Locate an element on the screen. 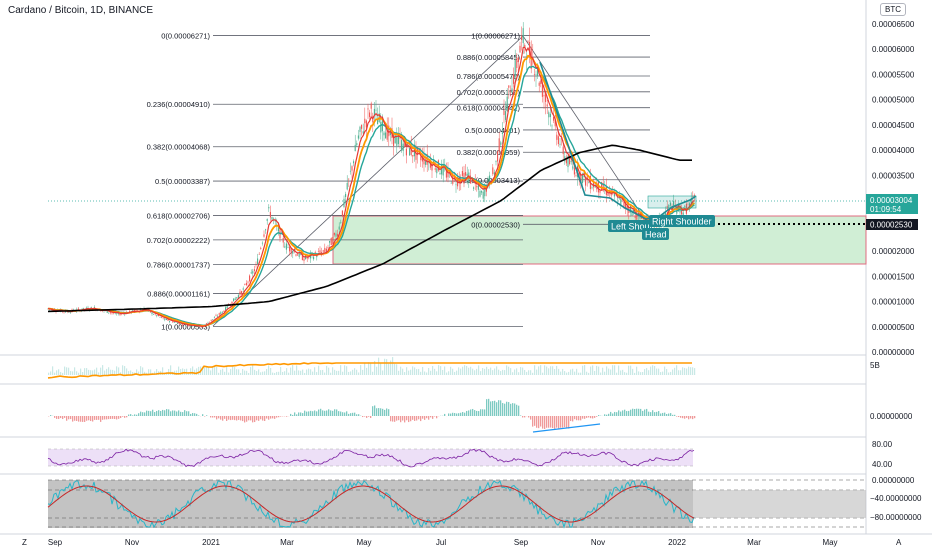 Image resolution: width=932 pixels, height=550 pixels. x-tick-label: Nov is located at coordinates (132, 542).